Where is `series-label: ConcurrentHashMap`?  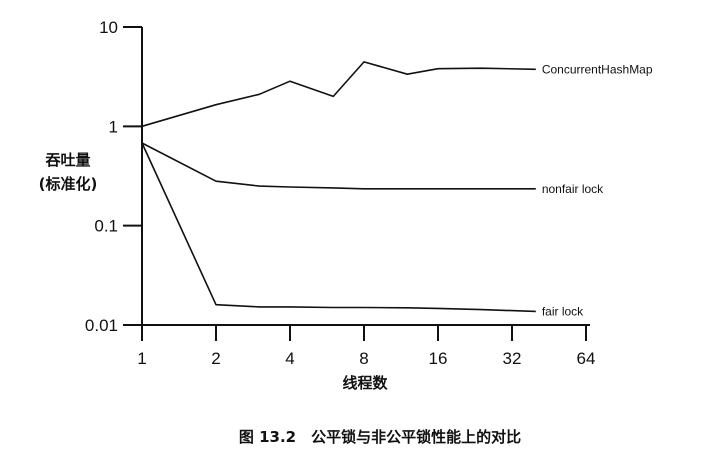 series-label: ConcurrentHashMap is located at coordinates (597, 69).